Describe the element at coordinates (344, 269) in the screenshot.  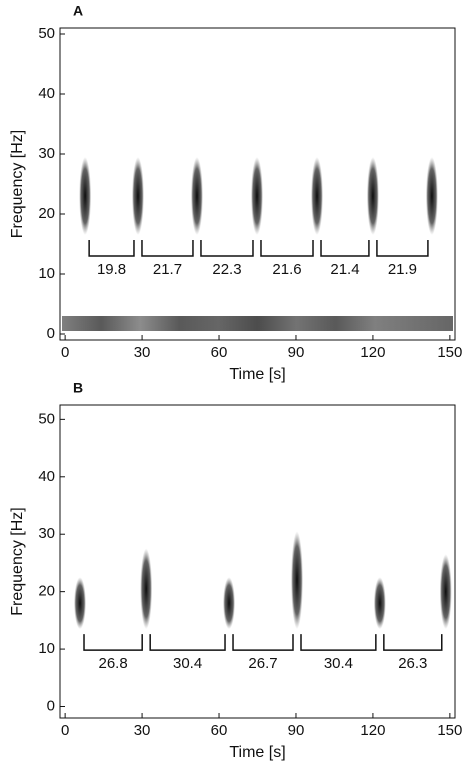
I see `interval-label: 21.4` at that location.